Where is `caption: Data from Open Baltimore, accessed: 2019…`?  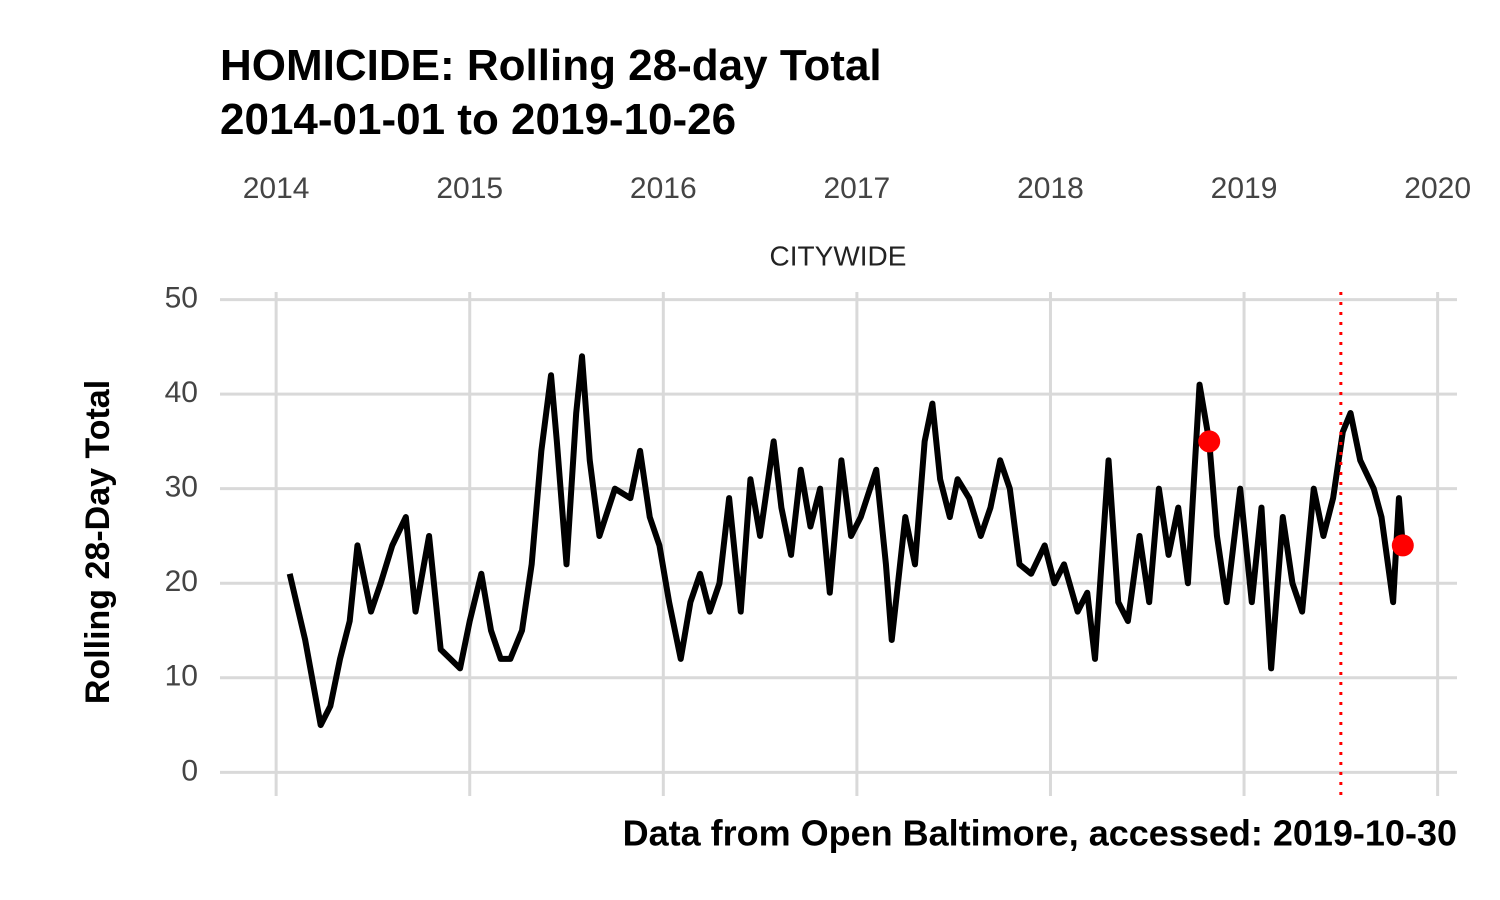 caption: Data from Open Baltimore, accessed: 2019… is located at coordinates (1040, 833).